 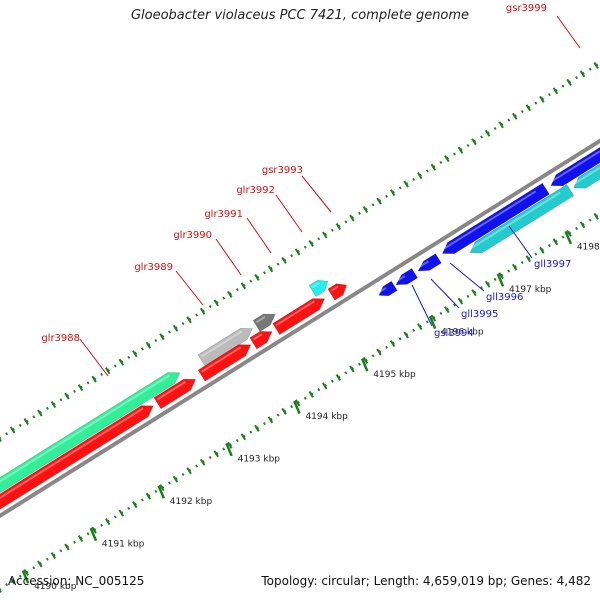 I want to click on scale-tick-label: 4197 kbp, so click(x=530, y=290).